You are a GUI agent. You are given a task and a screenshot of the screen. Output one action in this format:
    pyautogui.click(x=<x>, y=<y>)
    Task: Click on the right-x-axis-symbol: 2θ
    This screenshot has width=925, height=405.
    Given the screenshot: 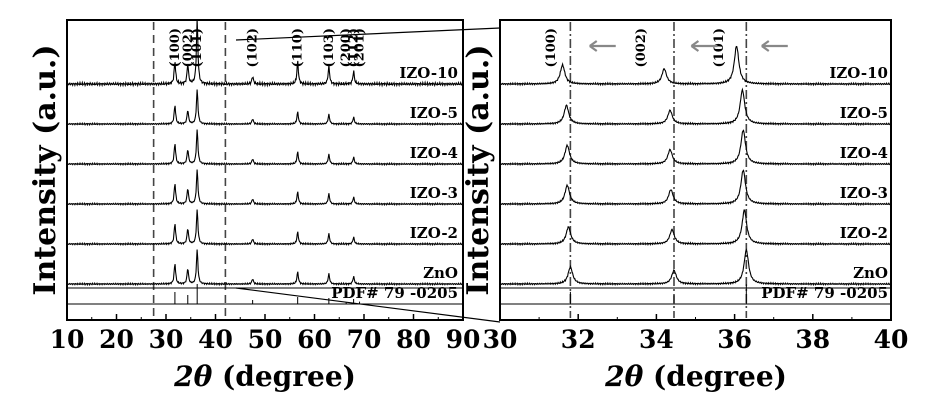 What is the action you would take?
    pyautogui.click(x=623, y=376)
    